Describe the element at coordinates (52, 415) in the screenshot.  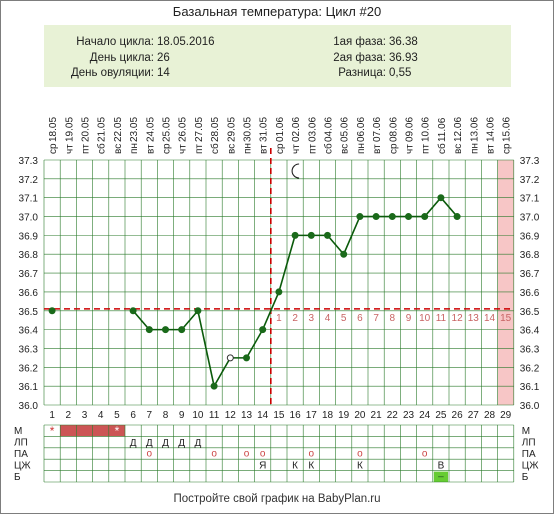
I see `day-number: 1` at that location.